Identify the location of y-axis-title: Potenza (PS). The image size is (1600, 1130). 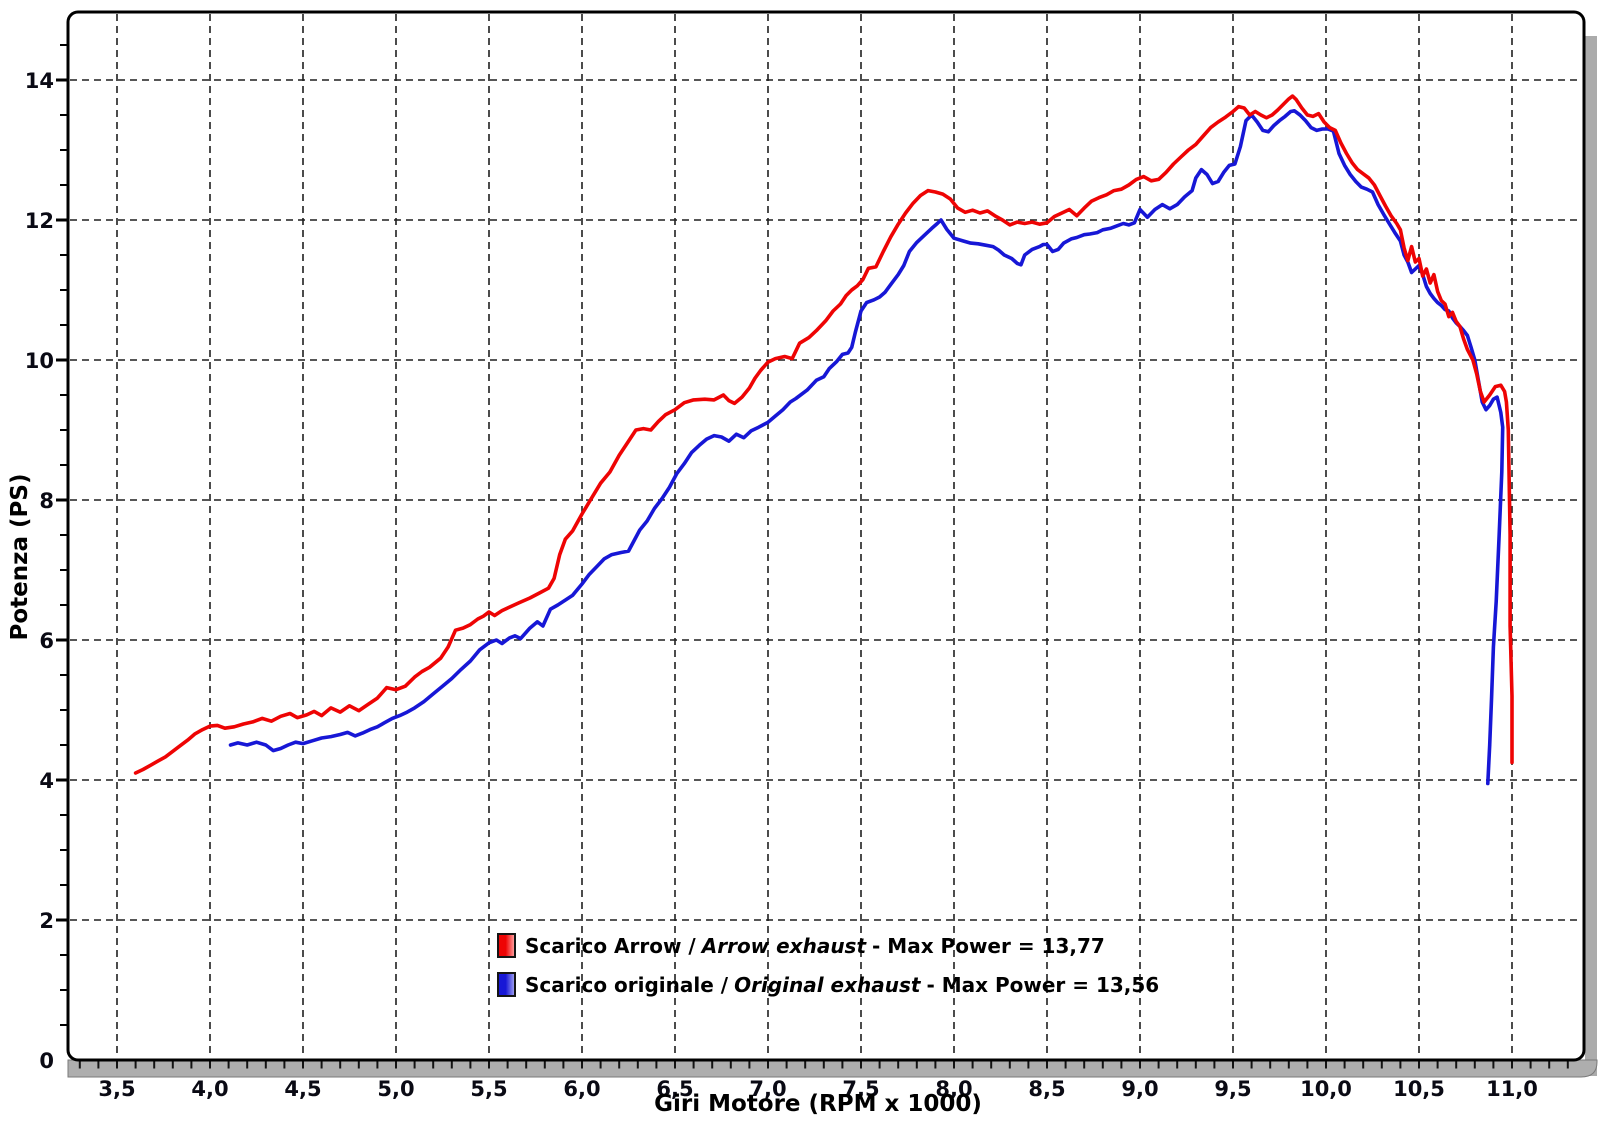
(20, 557).